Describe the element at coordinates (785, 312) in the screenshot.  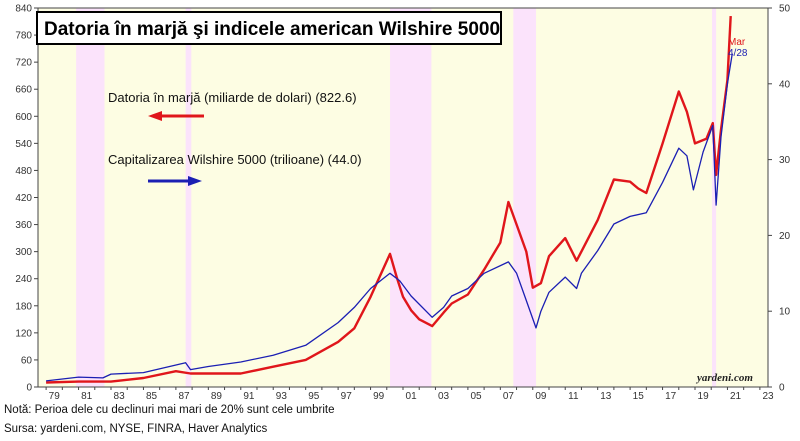
I see `right-tick-label: 10` at that location.